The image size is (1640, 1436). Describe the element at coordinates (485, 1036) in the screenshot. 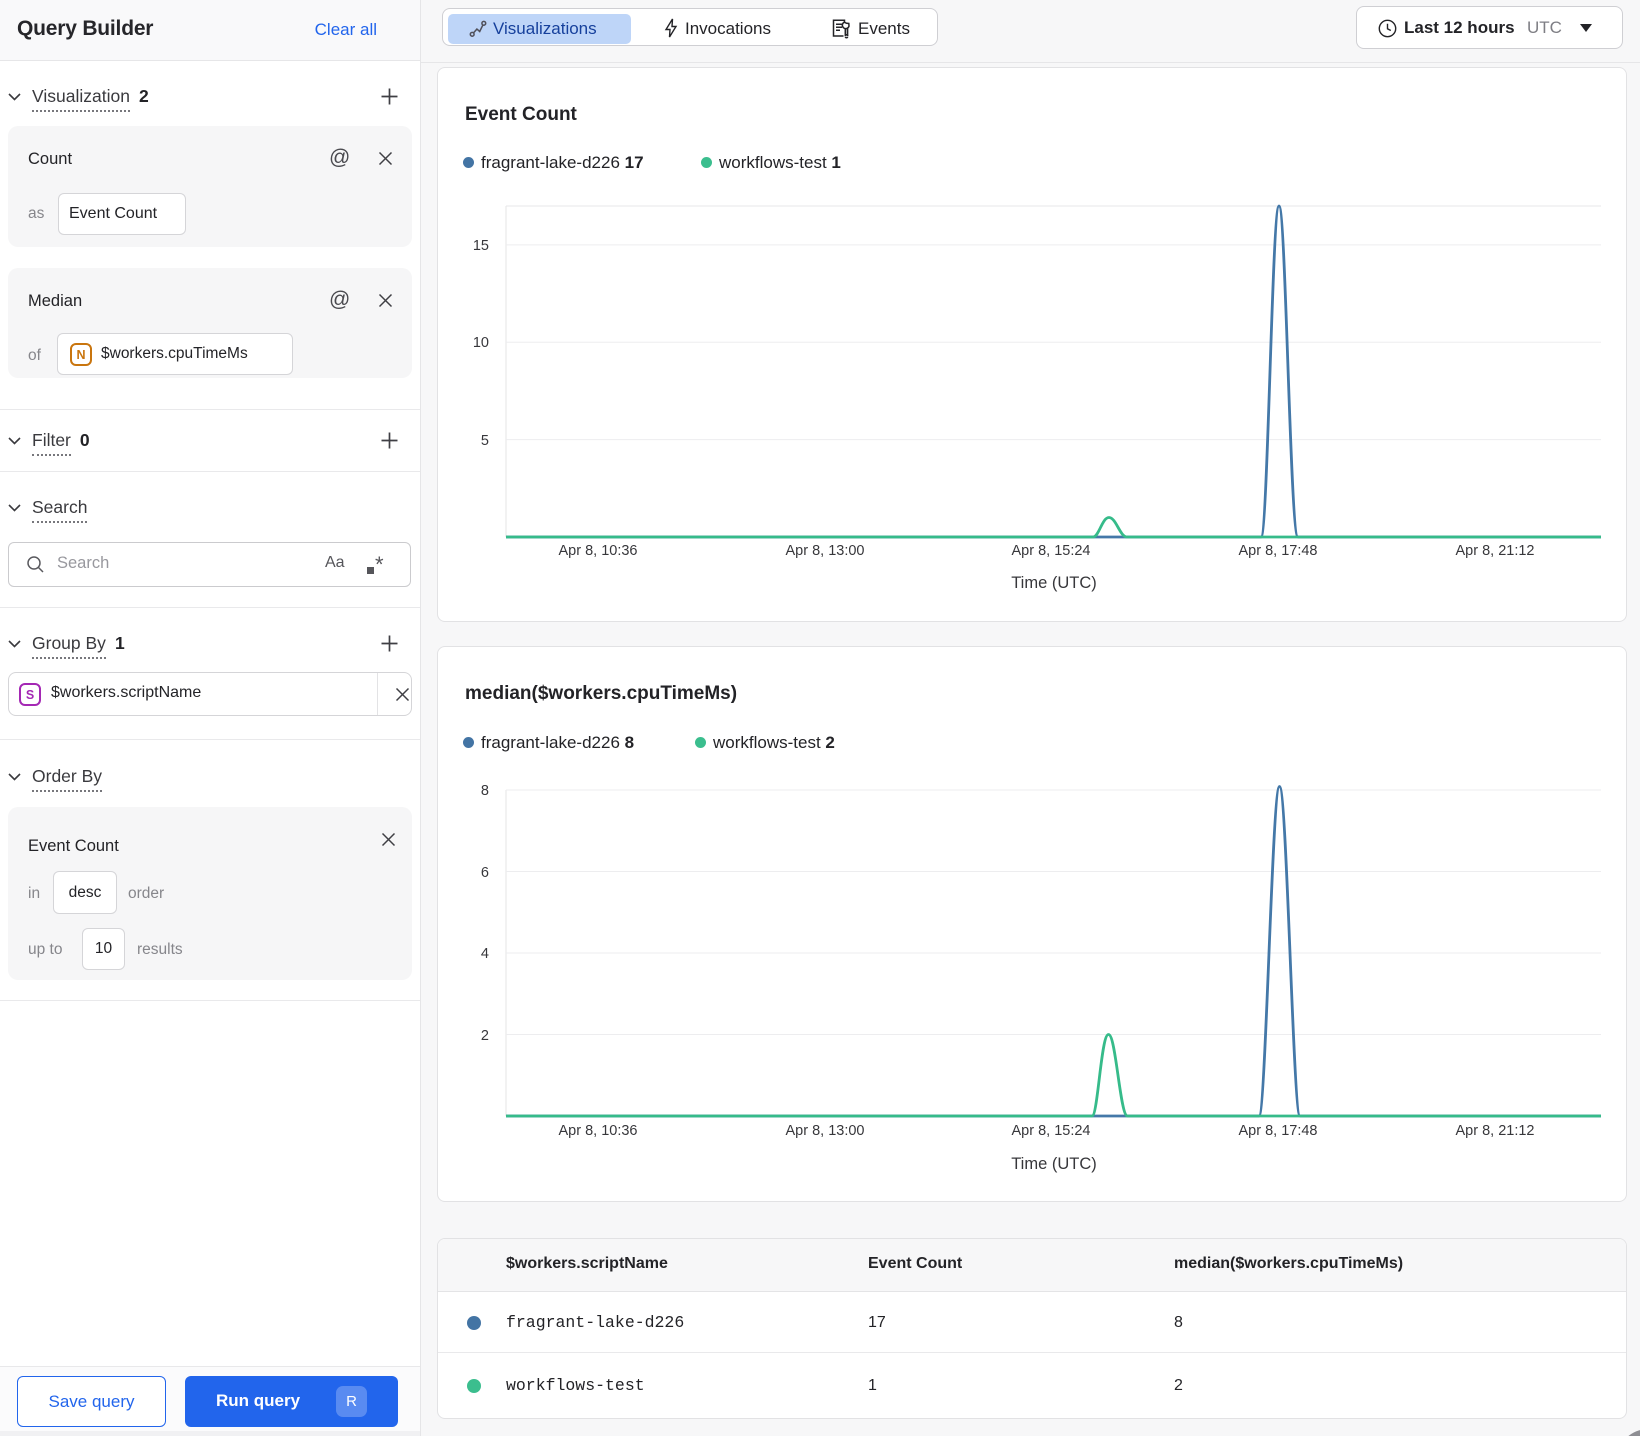

I see `svg-text: 2` at that location.